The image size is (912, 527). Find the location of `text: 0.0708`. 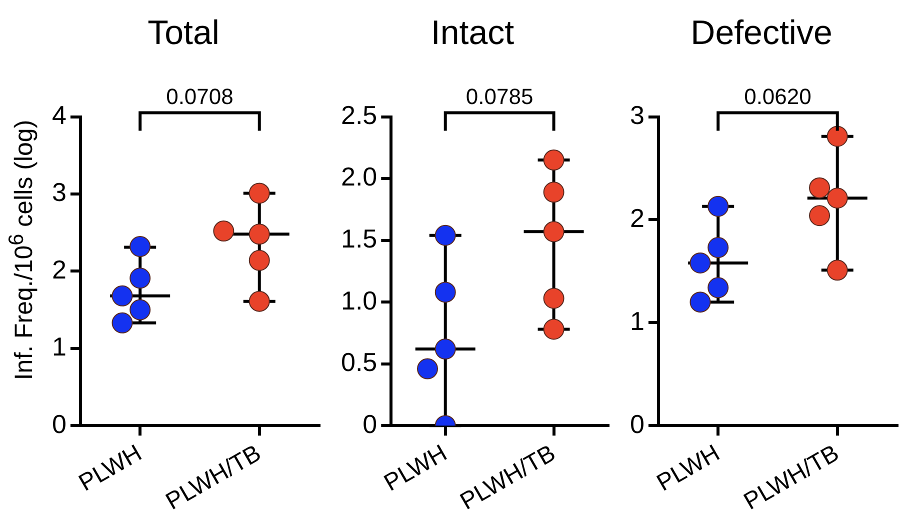

text: 0.0708 is located at coordinates (200, 96).